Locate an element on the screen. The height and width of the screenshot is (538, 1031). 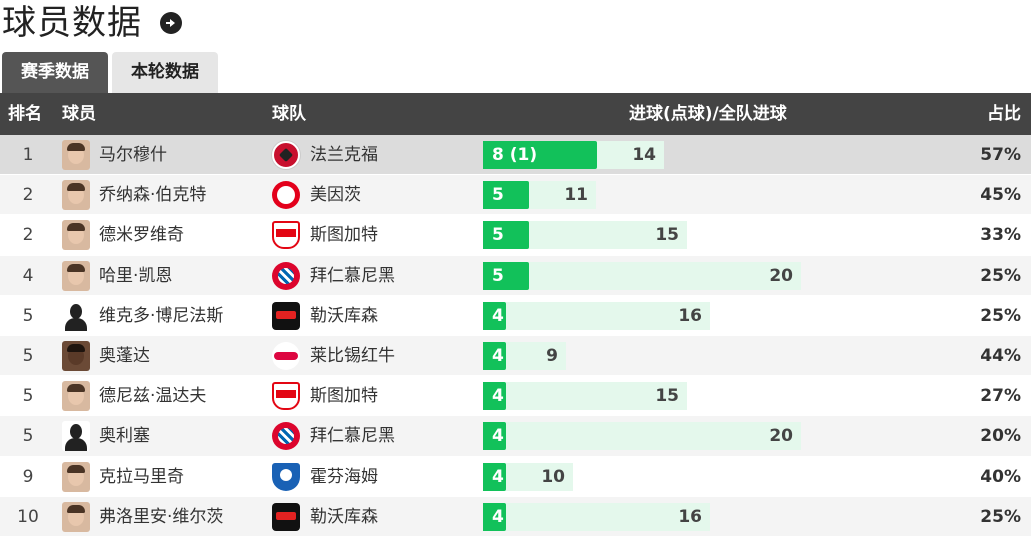
tab-season-stats: 赛季数据 is located at coordinates (55, 72).